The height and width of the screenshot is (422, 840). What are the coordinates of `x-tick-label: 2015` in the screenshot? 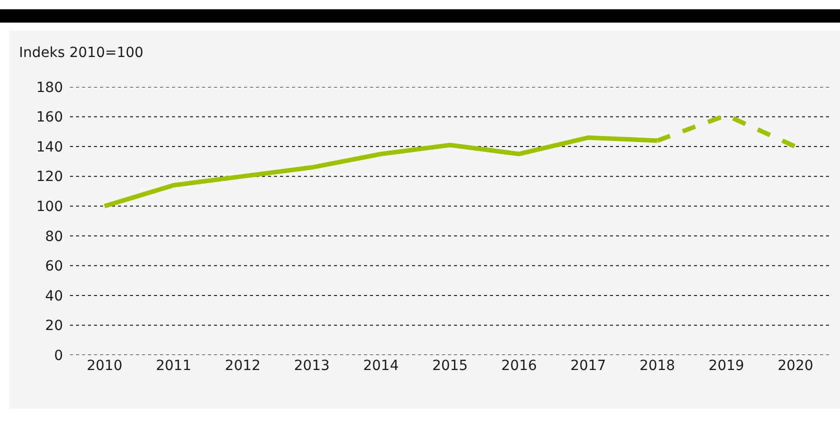 It's located at (450, 366).